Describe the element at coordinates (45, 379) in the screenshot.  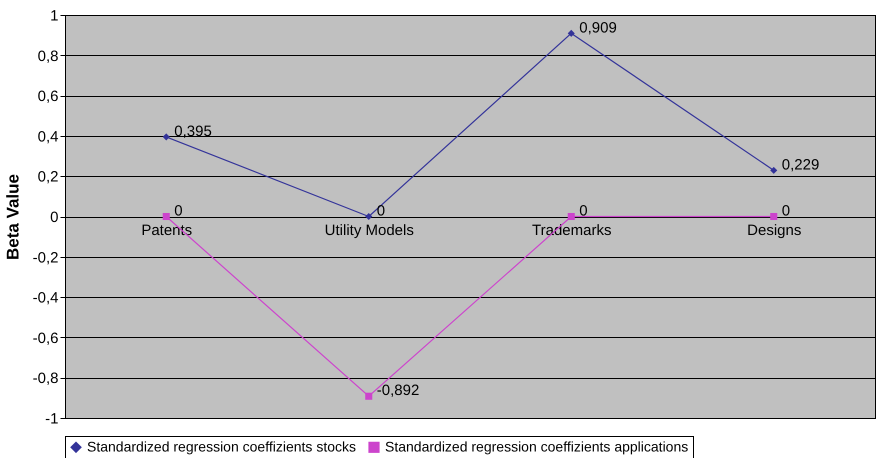
I see `y-tick-label: -0,8` at that location.